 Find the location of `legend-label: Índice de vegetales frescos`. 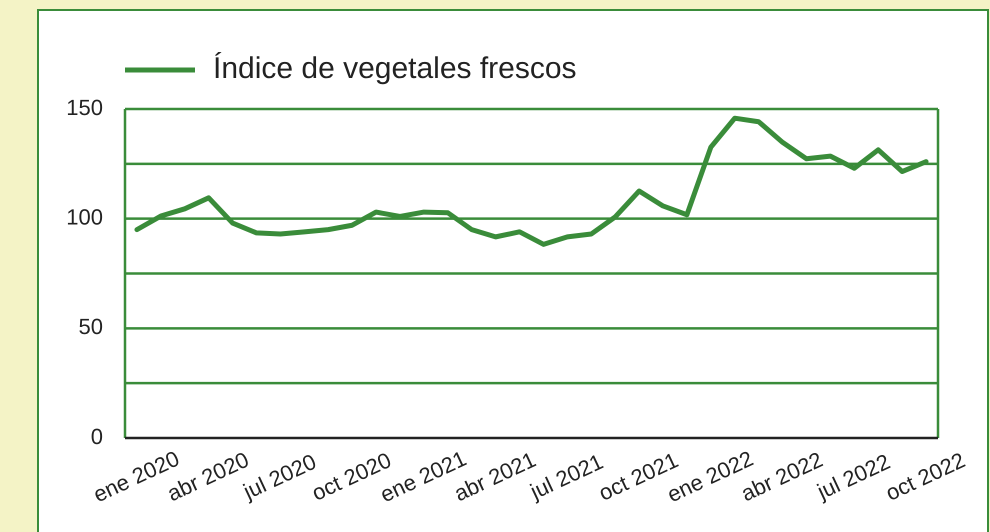

legend-label: Índice de vegetales frescos is located at coordinates (395, 67).